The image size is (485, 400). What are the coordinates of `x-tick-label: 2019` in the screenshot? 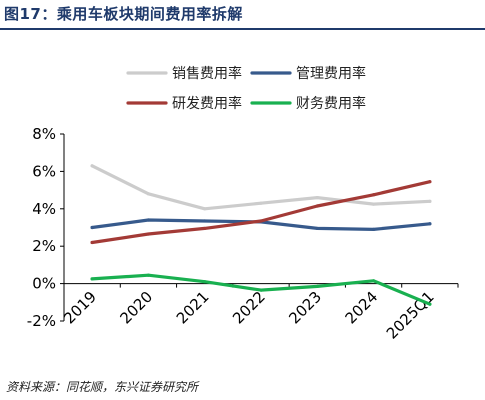 It's located at (80, 308).